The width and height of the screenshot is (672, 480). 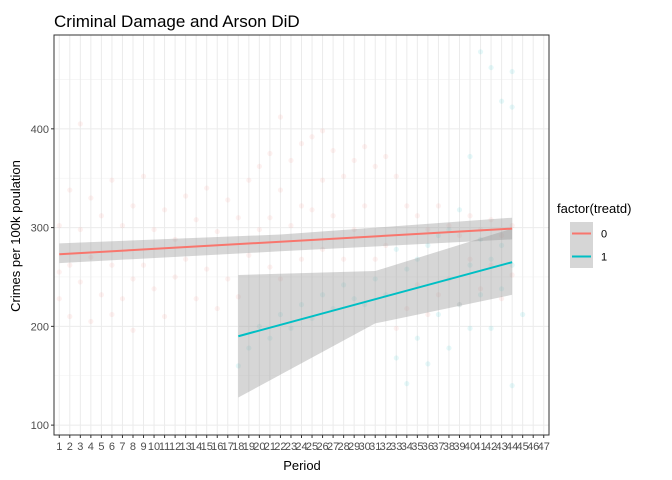 I want to click on x-tick-label: 17, so click(x=228, y=447).